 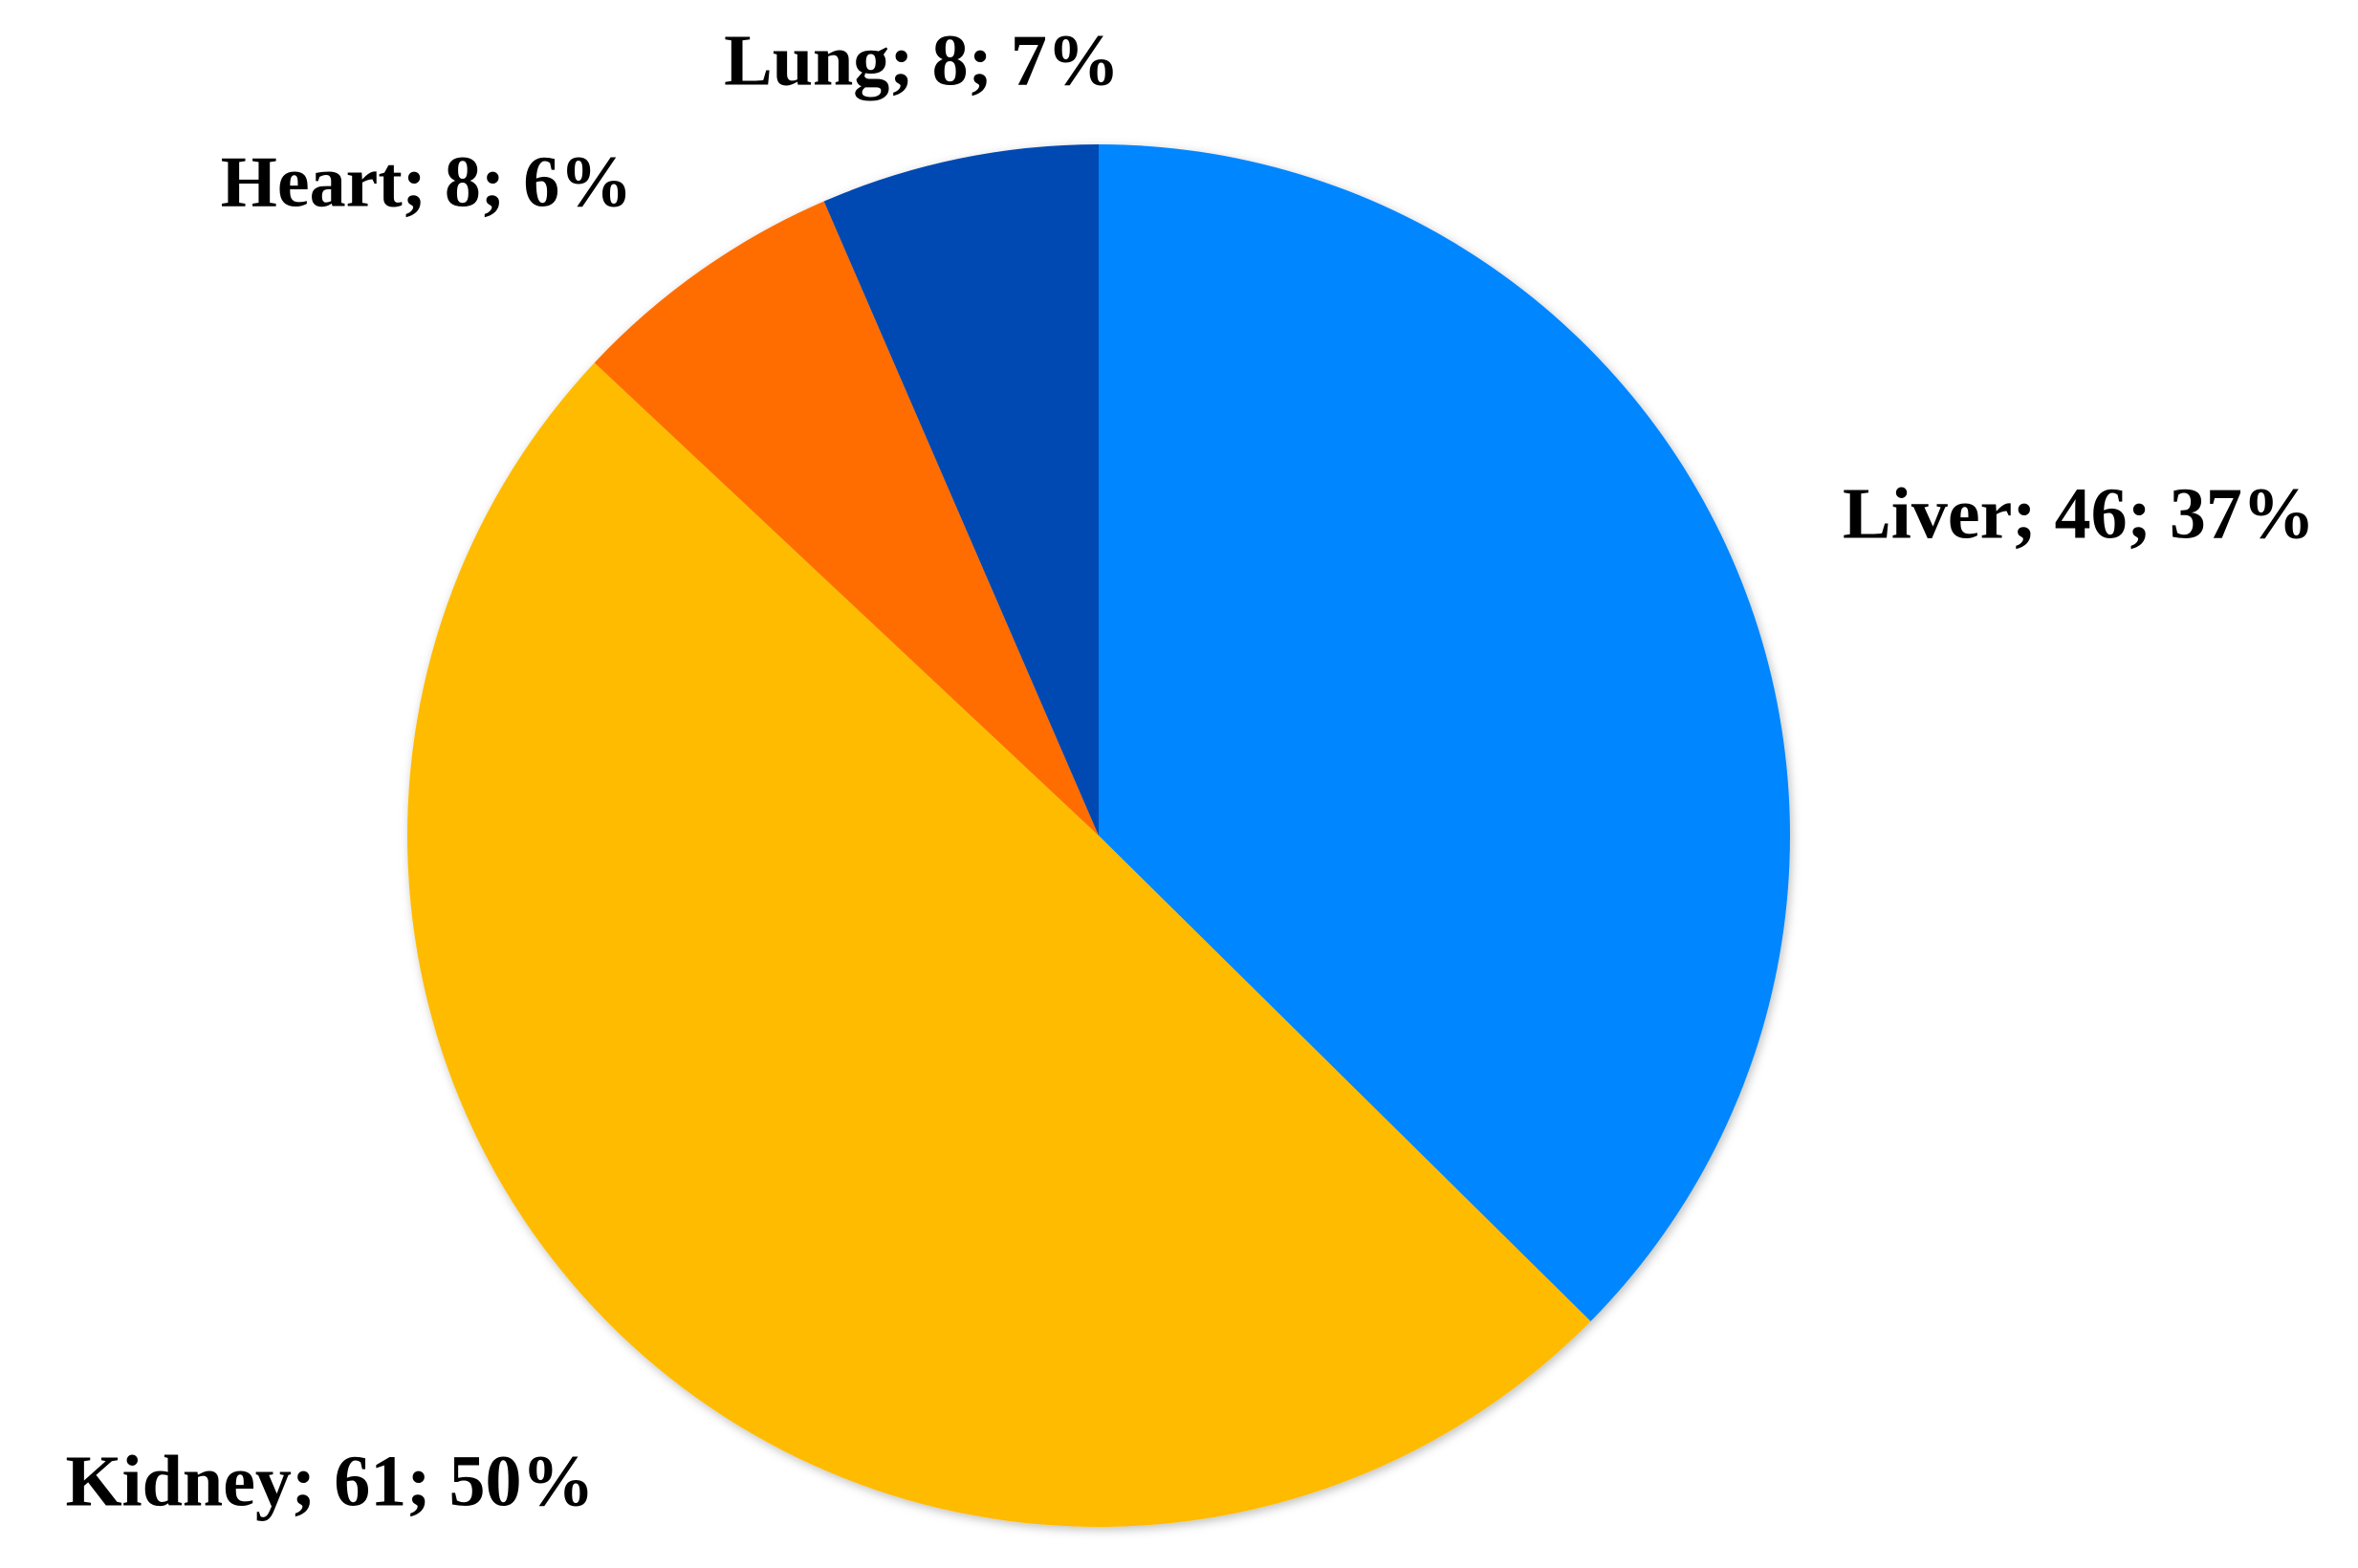 What do you see at coordinates (922, 60) in the screenshot?
I see `data-label: Lung; 8; 7%` at bounding box center [922, 60].